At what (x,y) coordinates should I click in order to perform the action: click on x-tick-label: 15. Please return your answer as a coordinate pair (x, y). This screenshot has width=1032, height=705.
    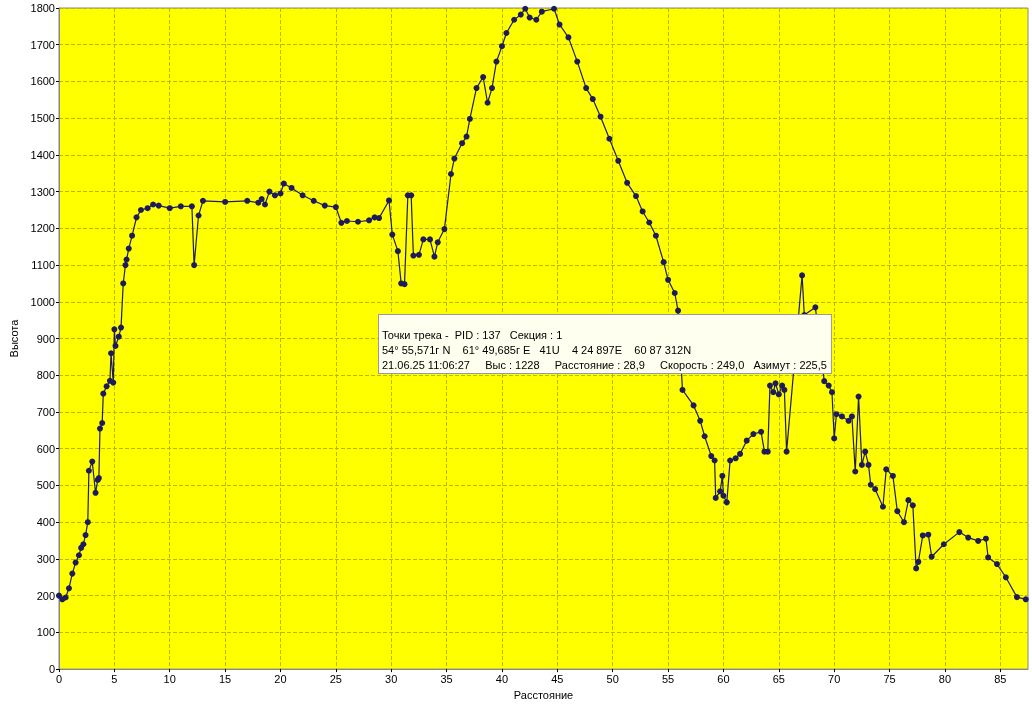
    Looking at the image, I should click on (225, 678).